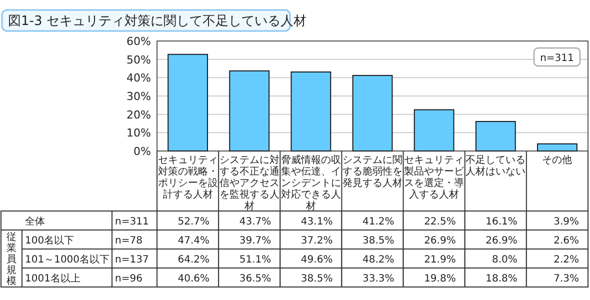  What do you see at coordinates (505, 260) in the screenshot?
I see `data-label: 8.0%` at bounding box center [505, 260].